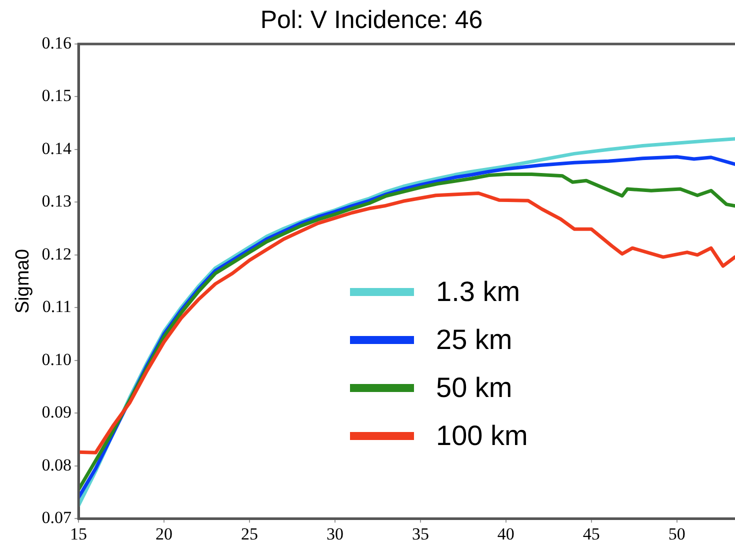 Image resolution: width=735 pixels, height=551 pixels. What do you see at coordinates (474, 388) in the screenshot?
I see `legend-label: 50 km` at bounding box center [474, 388].